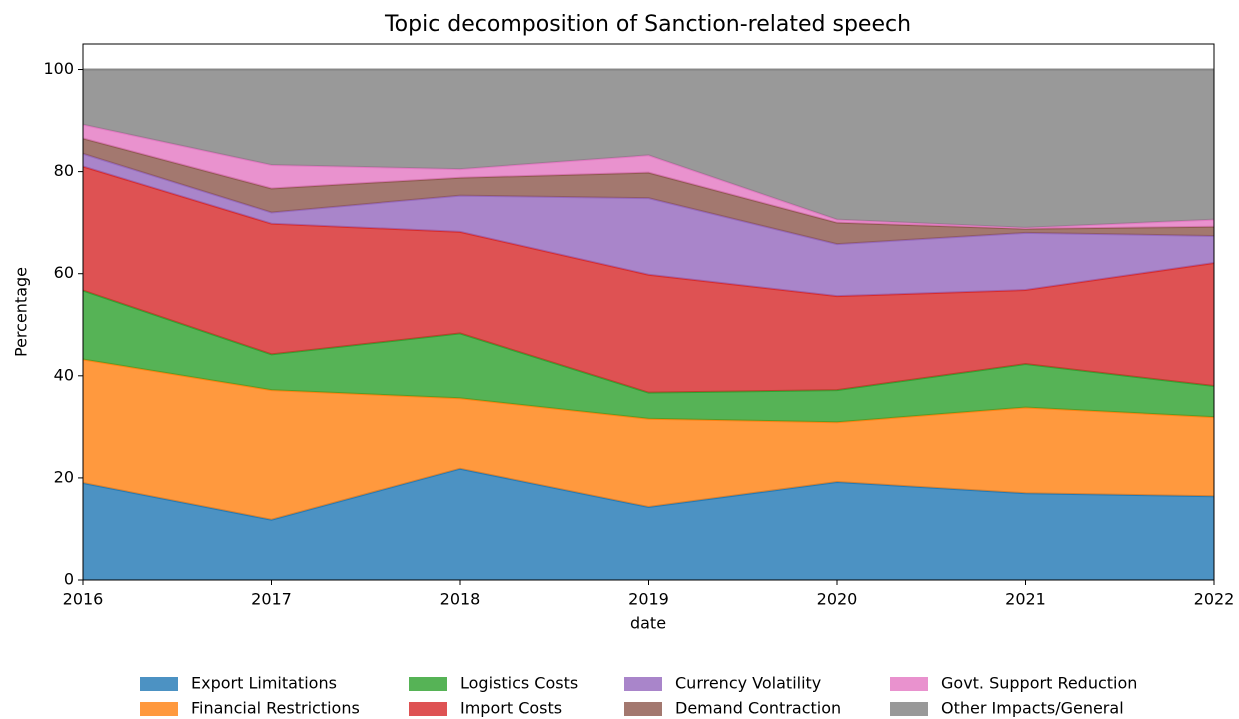 The height and width of the screenshot is (719, 1239). Describe the element at coordinates (748, 683) in the screenshot. I see `legend-label: Currency Volatility` at that location.